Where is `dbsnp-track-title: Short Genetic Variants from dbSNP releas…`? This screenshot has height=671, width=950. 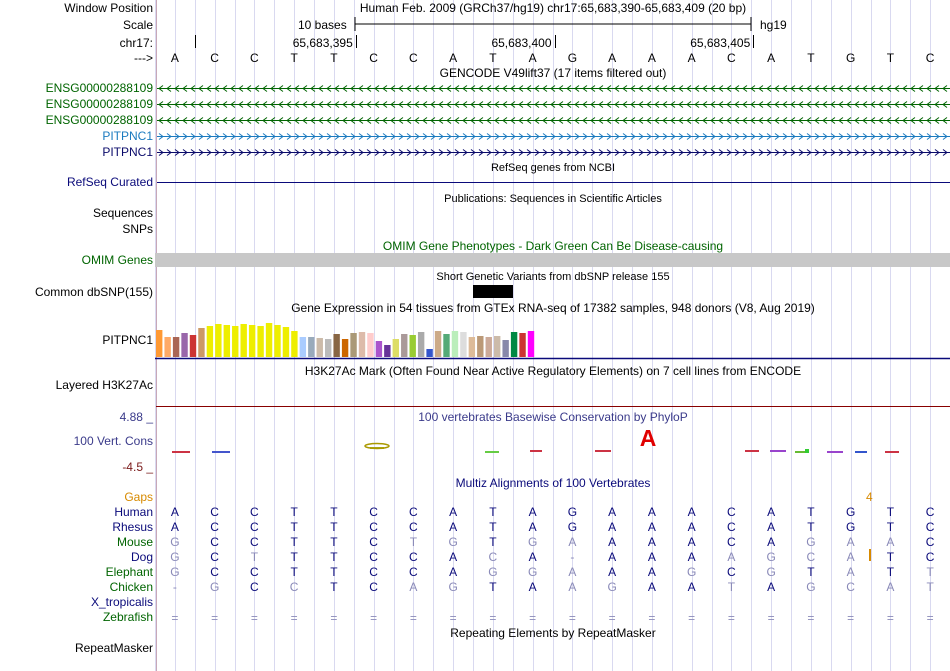 dbsnp-track-title: Short Genetic Variants from dbSNP releas… is located at coordinates (553, 277).